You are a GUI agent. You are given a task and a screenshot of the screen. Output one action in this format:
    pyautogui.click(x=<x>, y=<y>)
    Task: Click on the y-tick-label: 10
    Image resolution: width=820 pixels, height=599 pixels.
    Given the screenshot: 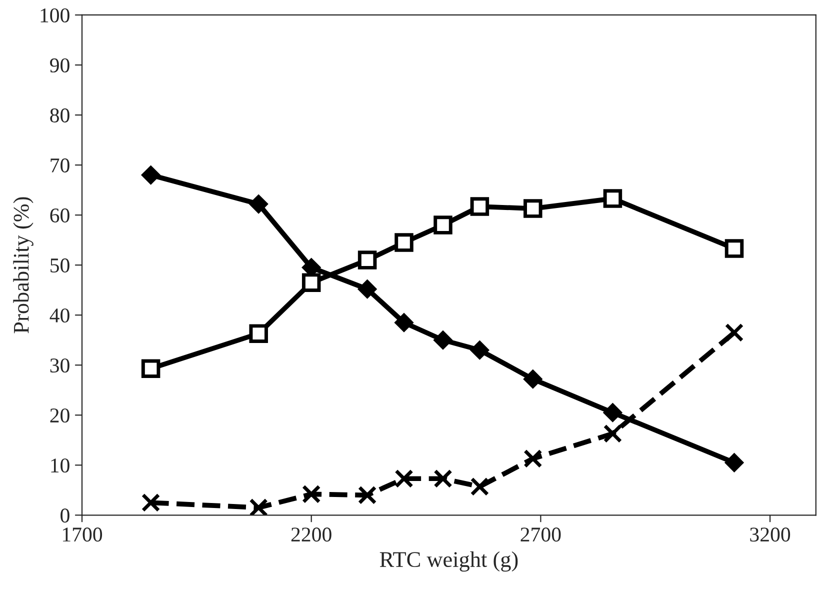 What is the action you would take?
    pyautogui.click(x=60, y=465)
    